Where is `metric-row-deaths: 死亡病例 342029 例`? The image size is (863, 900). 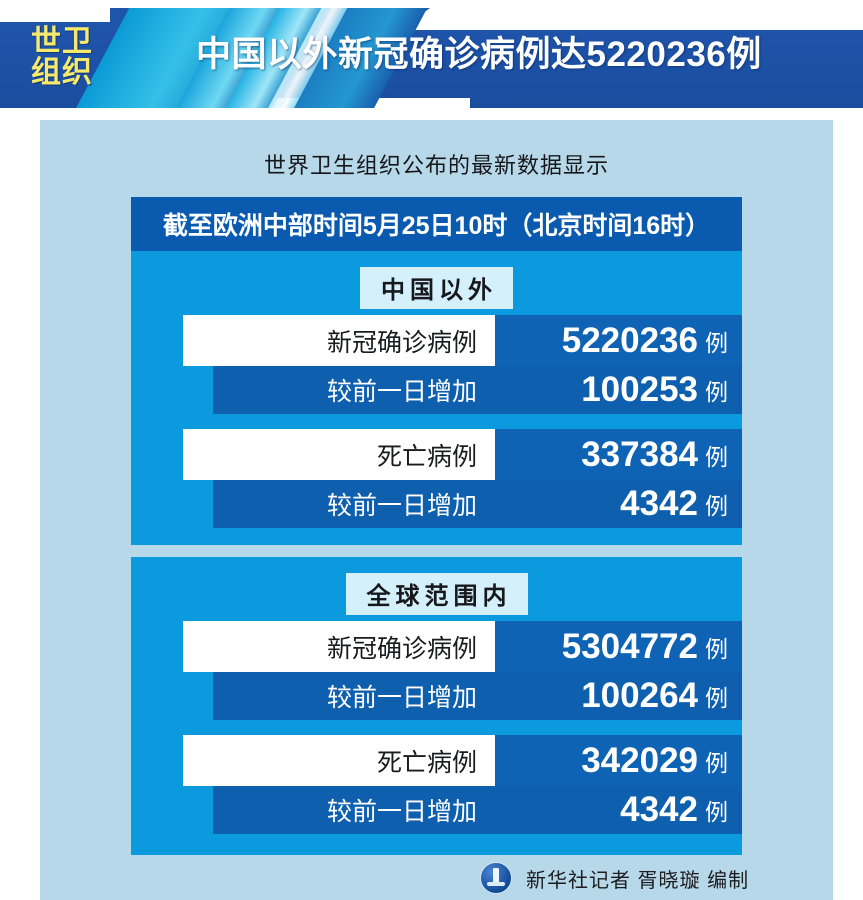 metric-row-deaths: 死亡病例 342029 例 is located at coordinates (436, 760).